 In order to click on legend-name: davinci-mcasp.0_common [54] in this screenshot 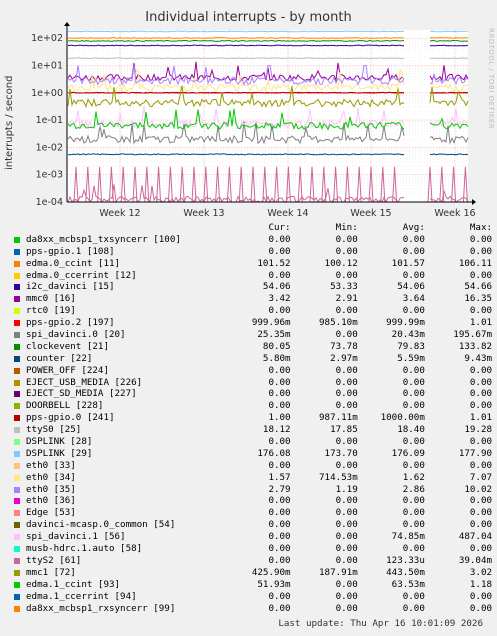, I will do `click(101, 525)`.